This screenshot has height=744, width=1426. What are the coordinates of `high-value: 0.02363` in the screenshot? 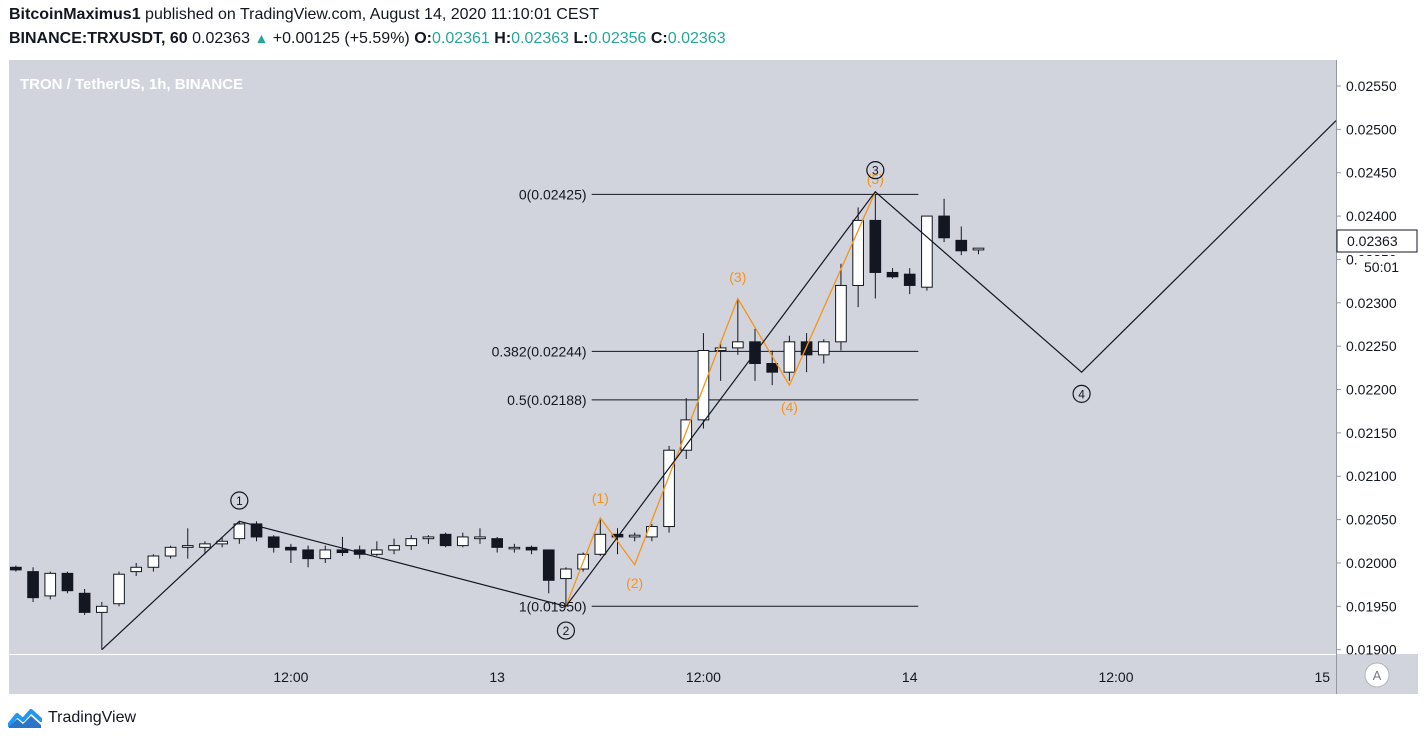 It's located at (540, 38).